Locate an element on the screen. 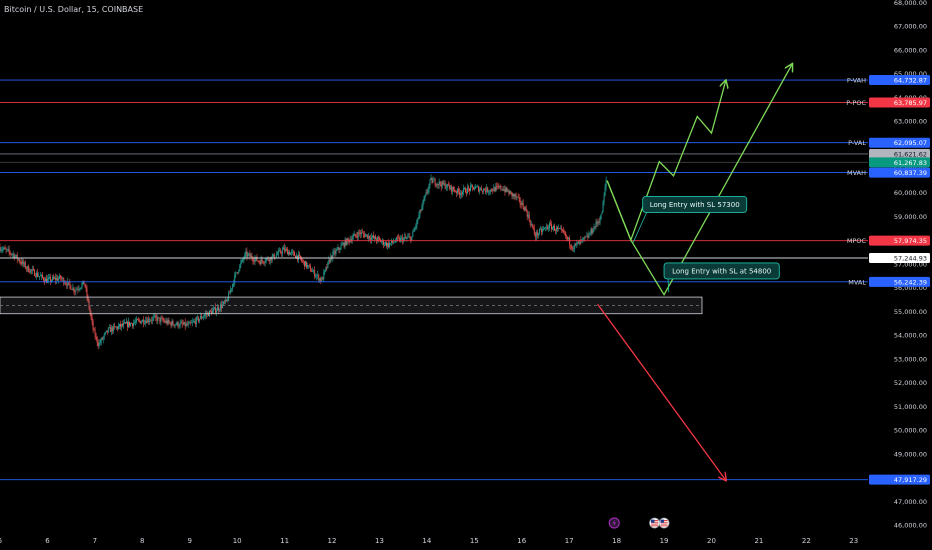 Image resolution: width=932 pixels, height=550 pixels. price-tag: 60,837.39 is located at coordinates (899, 172).